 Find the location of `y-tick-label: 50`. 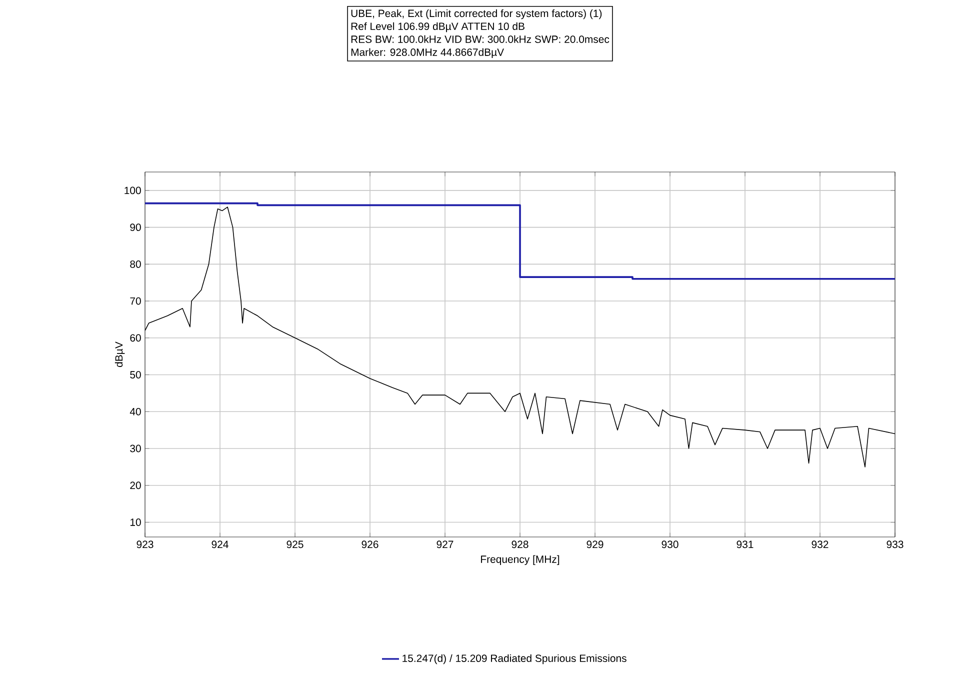

y-tick-label: 50 is located at coordinates (135, 374).